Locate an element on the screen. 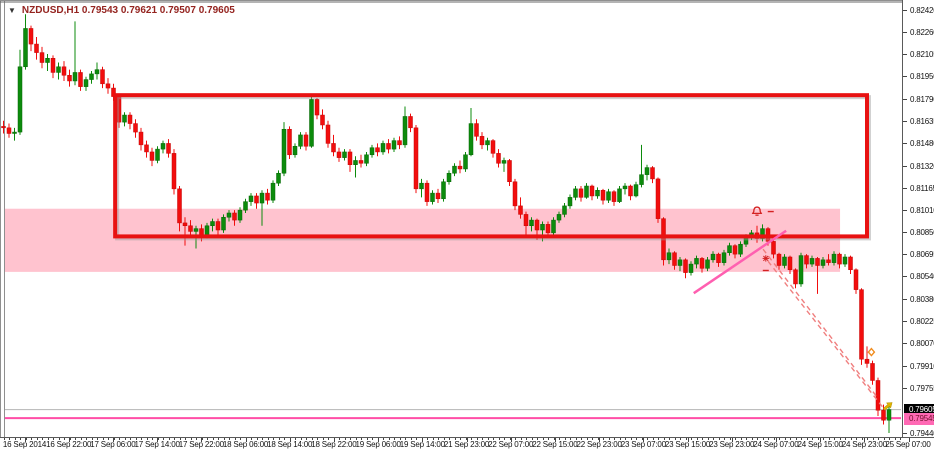  bid-price-tag: 0.79605 is located at coordinates (919, 409).